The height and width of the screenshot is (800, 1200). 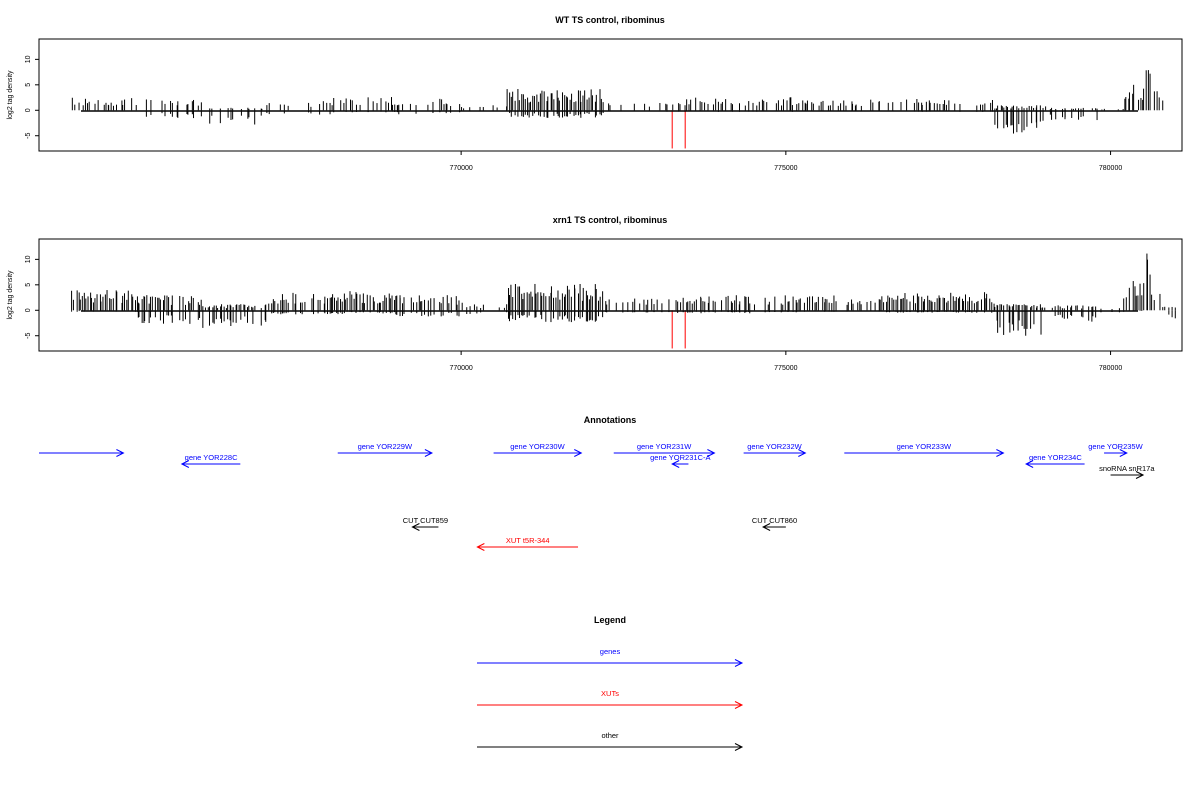 What do you see at coordinates (678, 129) in the screenshot?
I see `wt-cut-lines` at bounding box center [678, 129].